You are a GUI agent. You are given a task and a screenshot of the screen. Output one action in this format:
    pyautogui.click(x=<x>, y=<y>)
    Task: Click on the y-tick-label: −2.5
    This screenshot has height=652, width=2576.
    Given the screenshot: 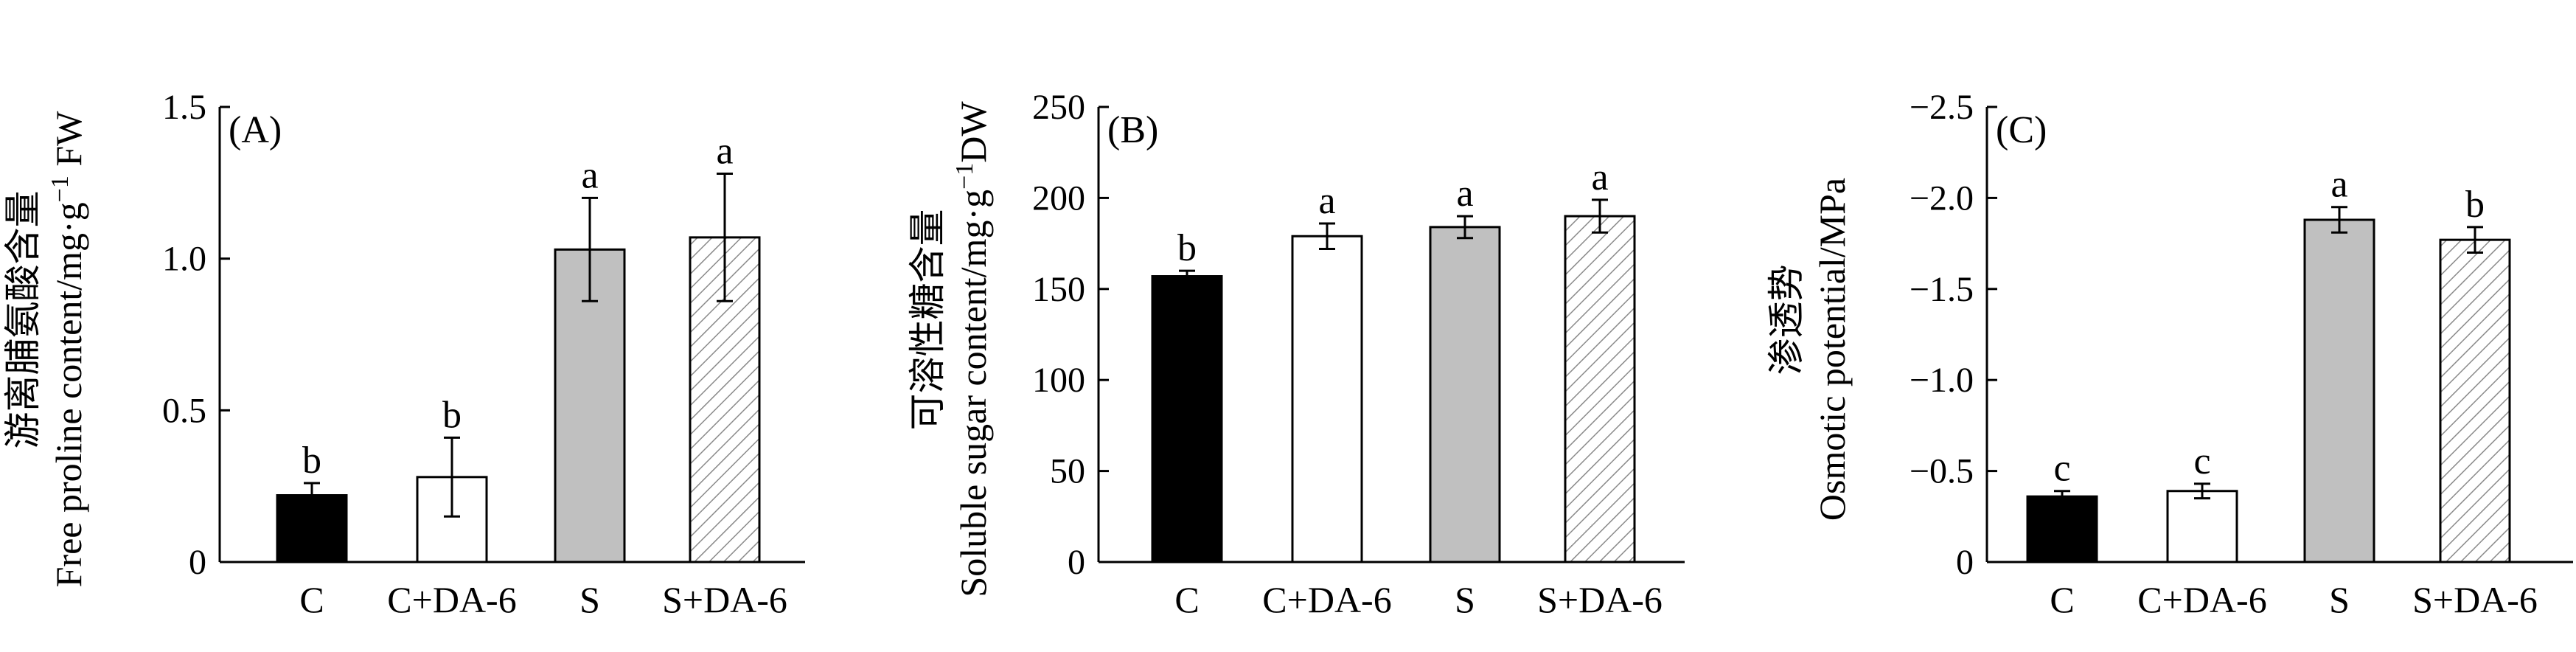 What is the action you would take?
    pyautogui.click(x=1942, y=107)
    